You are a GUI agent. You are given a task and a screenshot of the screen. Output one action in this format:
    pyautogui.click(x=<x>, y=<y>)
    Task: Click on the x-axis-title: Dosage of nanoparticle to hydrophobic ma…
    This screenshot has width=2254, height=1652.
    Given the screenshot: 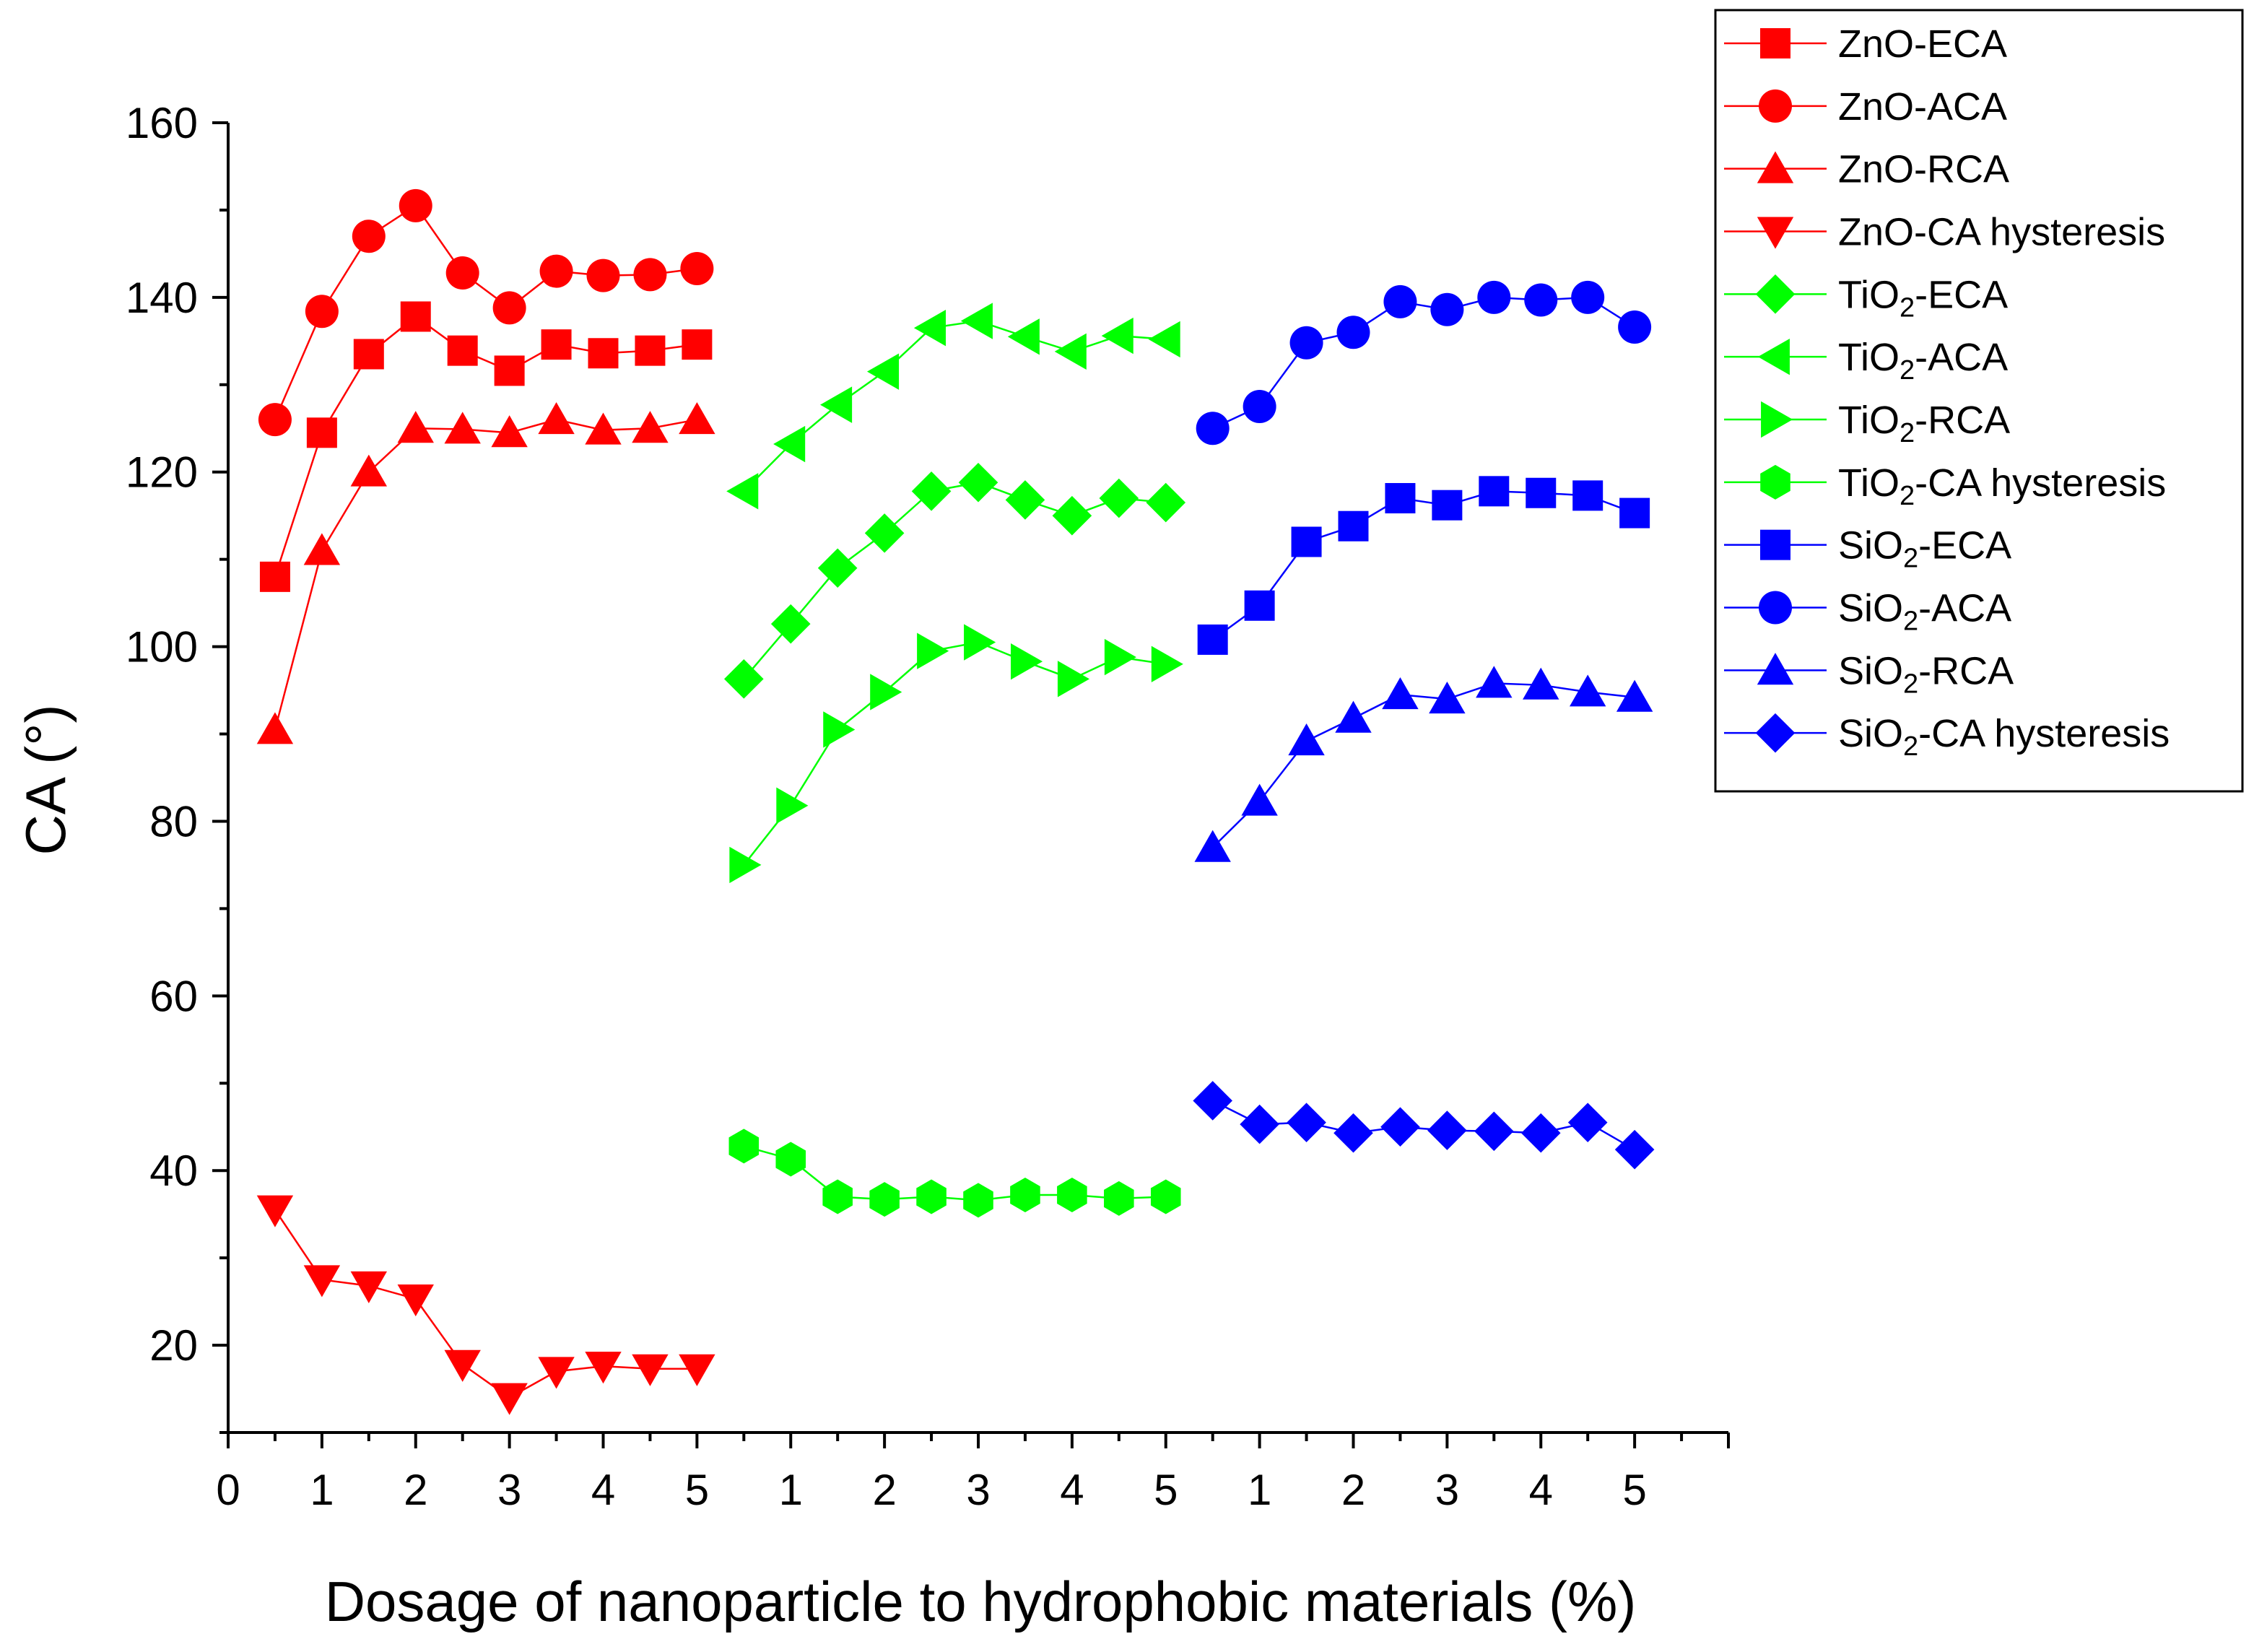 What is the action you would take?
    pyautogui.click(x=981, y=1601)
    